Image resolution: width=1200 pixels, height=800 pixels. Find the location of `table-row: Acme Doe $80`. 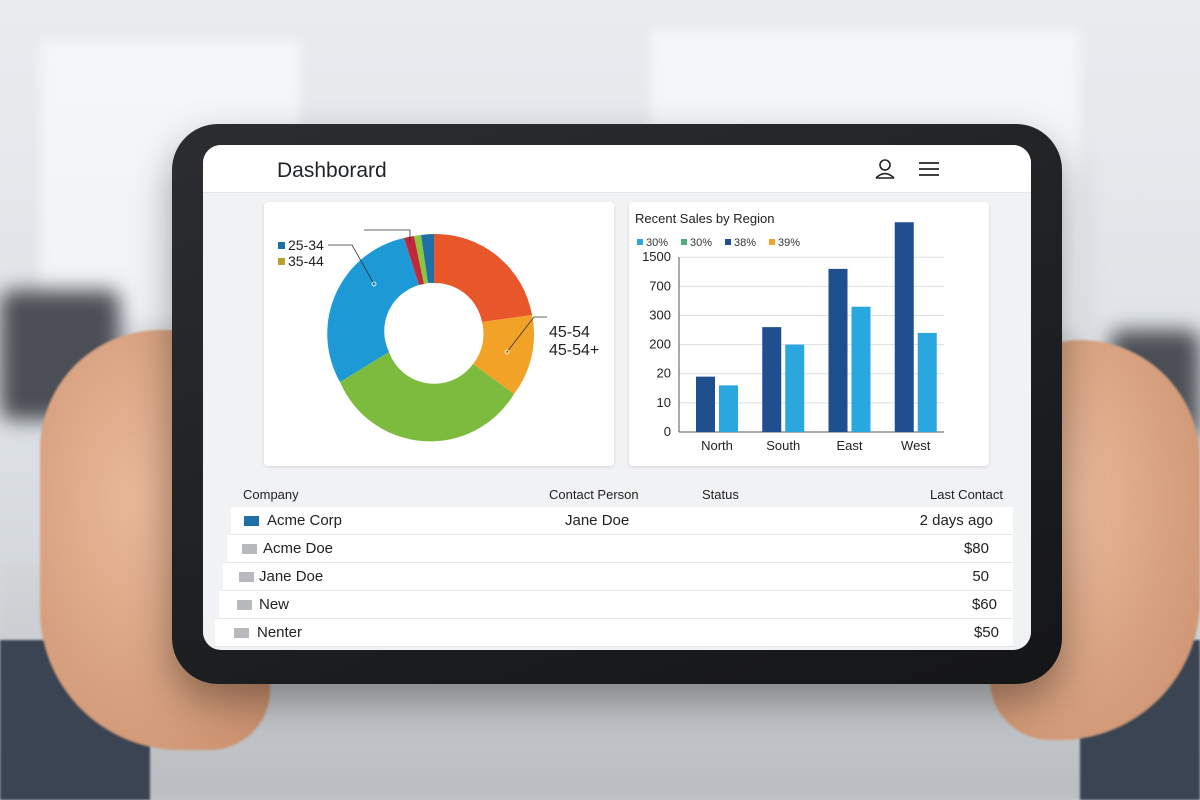

table-row: Acme Doe $80 is located at coordinates (620, 549).